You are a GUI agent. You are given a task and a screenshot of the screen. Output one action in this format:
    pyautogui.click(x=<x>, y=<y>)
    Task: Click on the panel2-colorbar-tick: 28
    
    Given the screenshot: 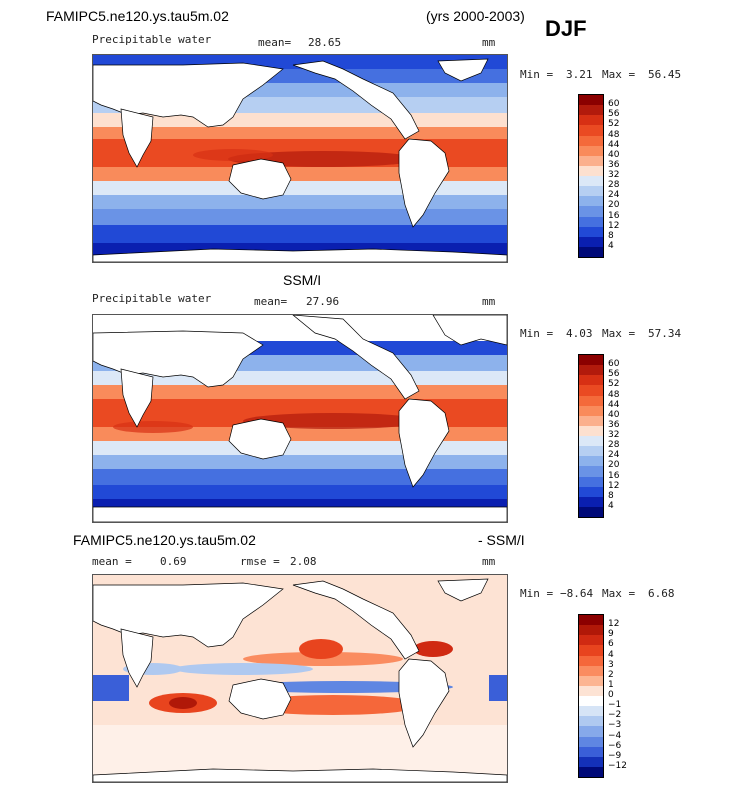 What is the action you would take?
    pyautogui.click(x=614, y=445)
    